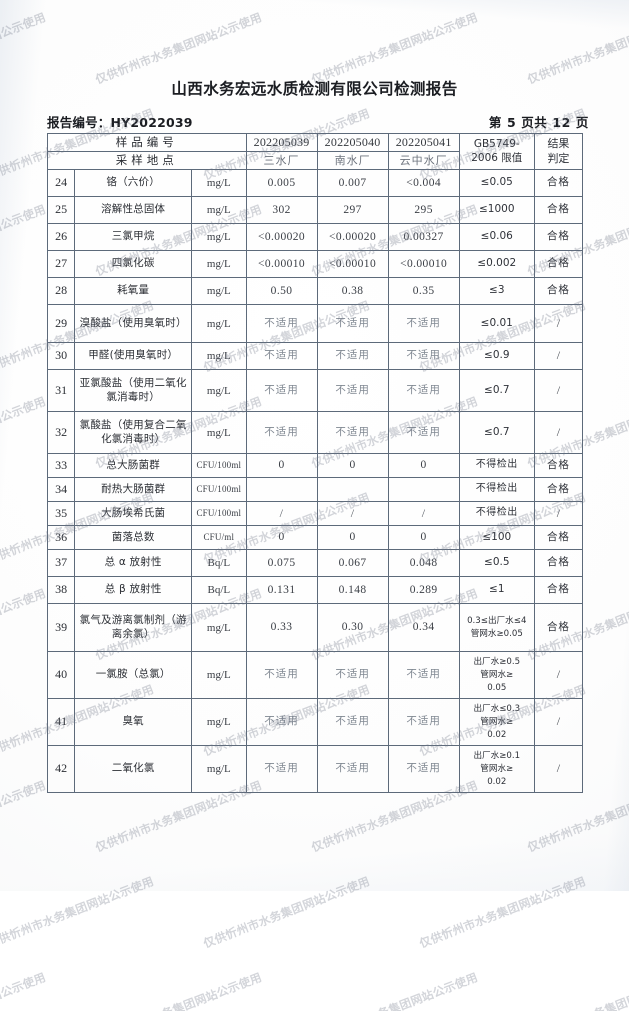 This screenshot has width=629, height=1011. Describe the element at coordinates (497, 620) in the screenshot. I see `limit-line: 0.3≤出厂水≤4` at that location.